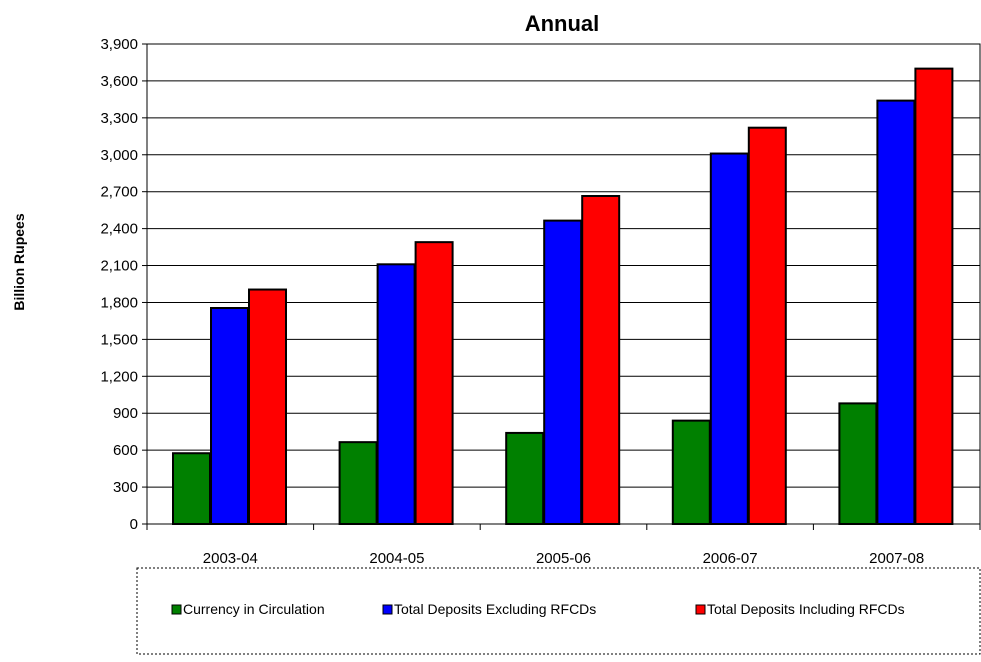 This screenshot has height=662, width=981. What do you see at coordinates (562, 23) in the screenshot?
I see `chart-title: Annual` at bounding box center [562, 23].